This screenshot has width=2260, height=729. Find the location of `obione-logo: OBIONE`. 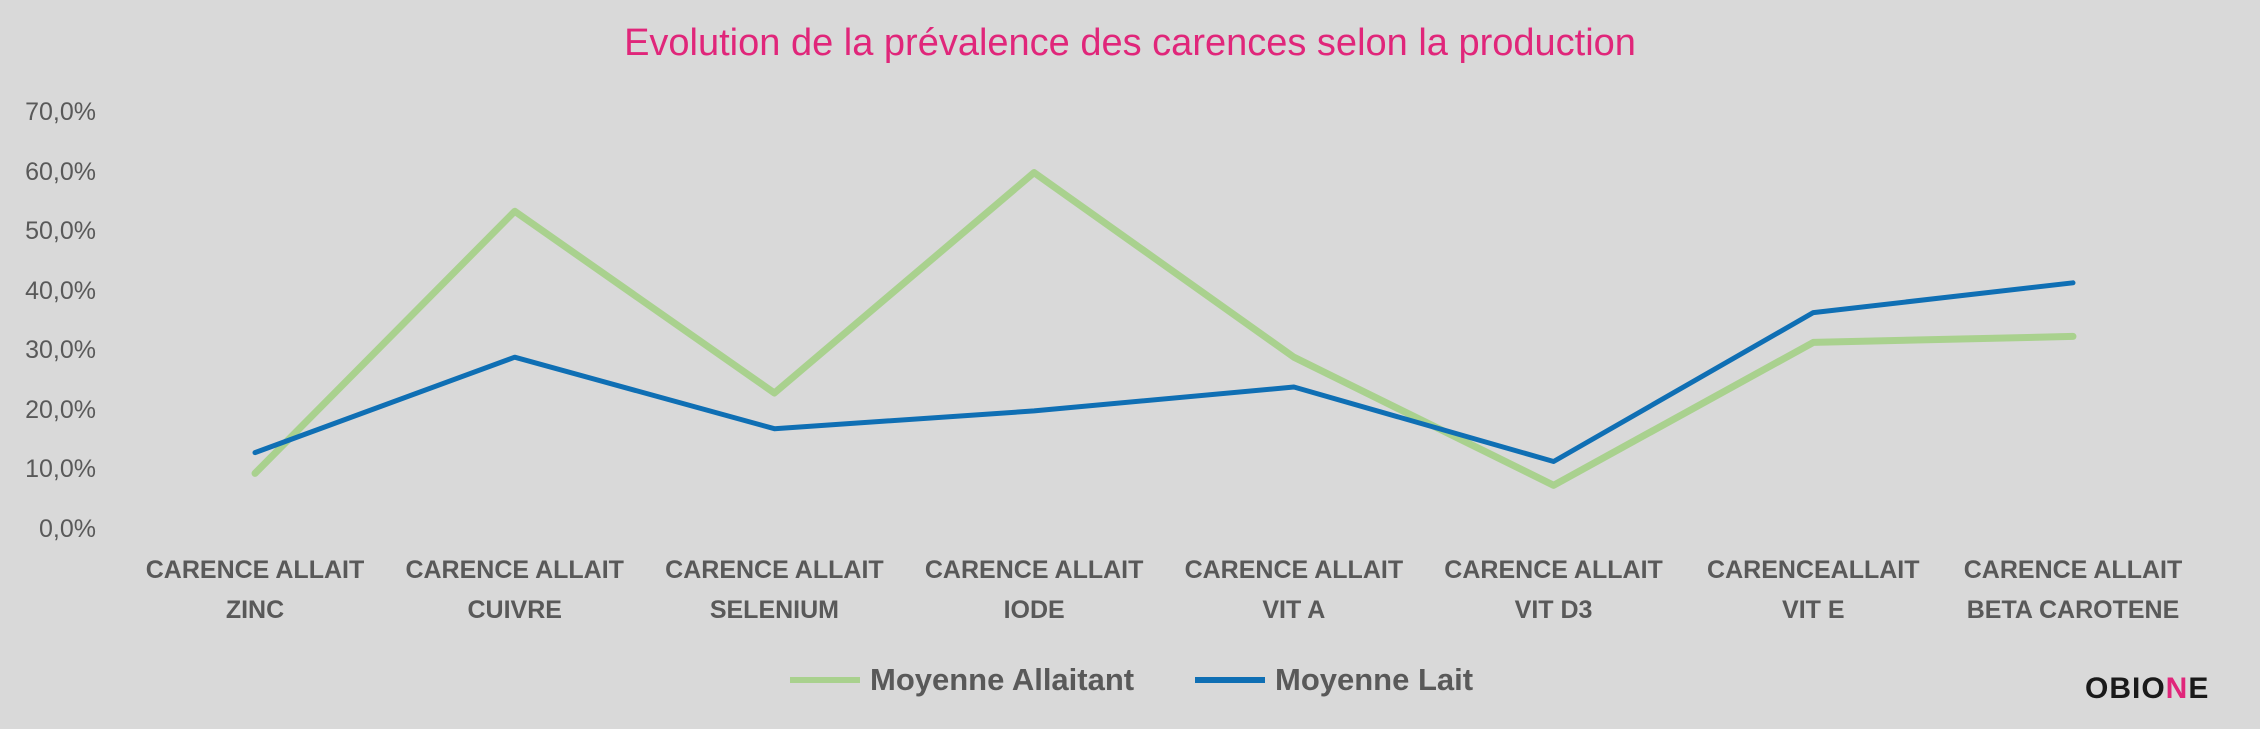

obione-logo: OBIONE is located at coordinates (2147, 688).